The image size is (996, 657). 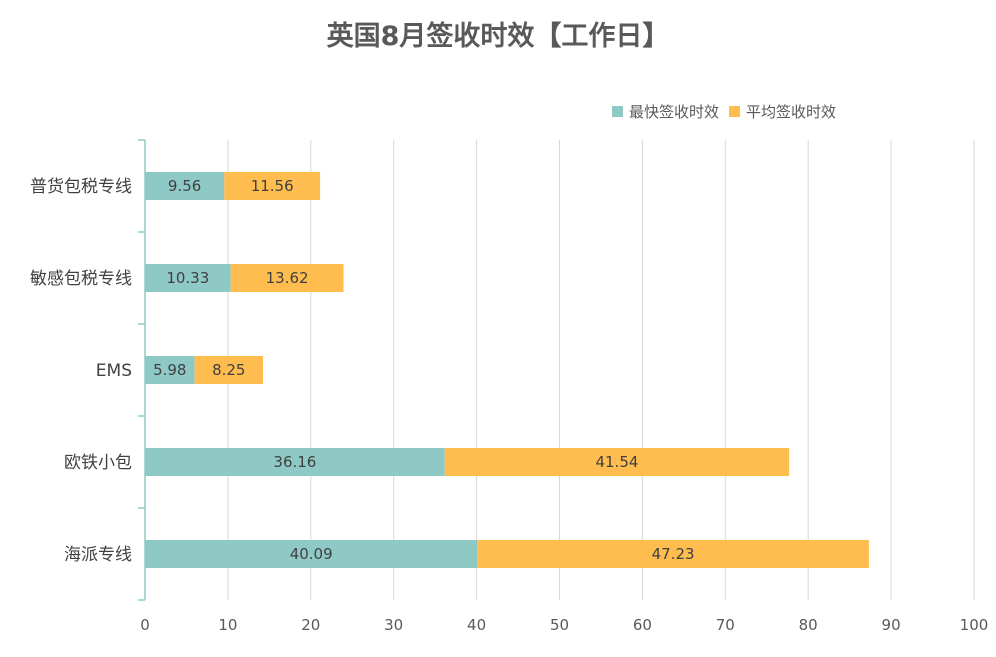 What do you see at coordinates (98, 463) in the screenshot?
I see `category-label-3: 欧铁小包` at bounding box center [98, 463].